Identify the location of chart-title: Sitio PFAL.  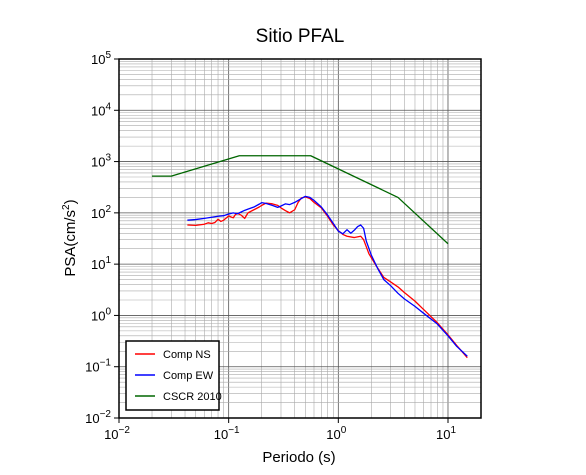
(300, 36).